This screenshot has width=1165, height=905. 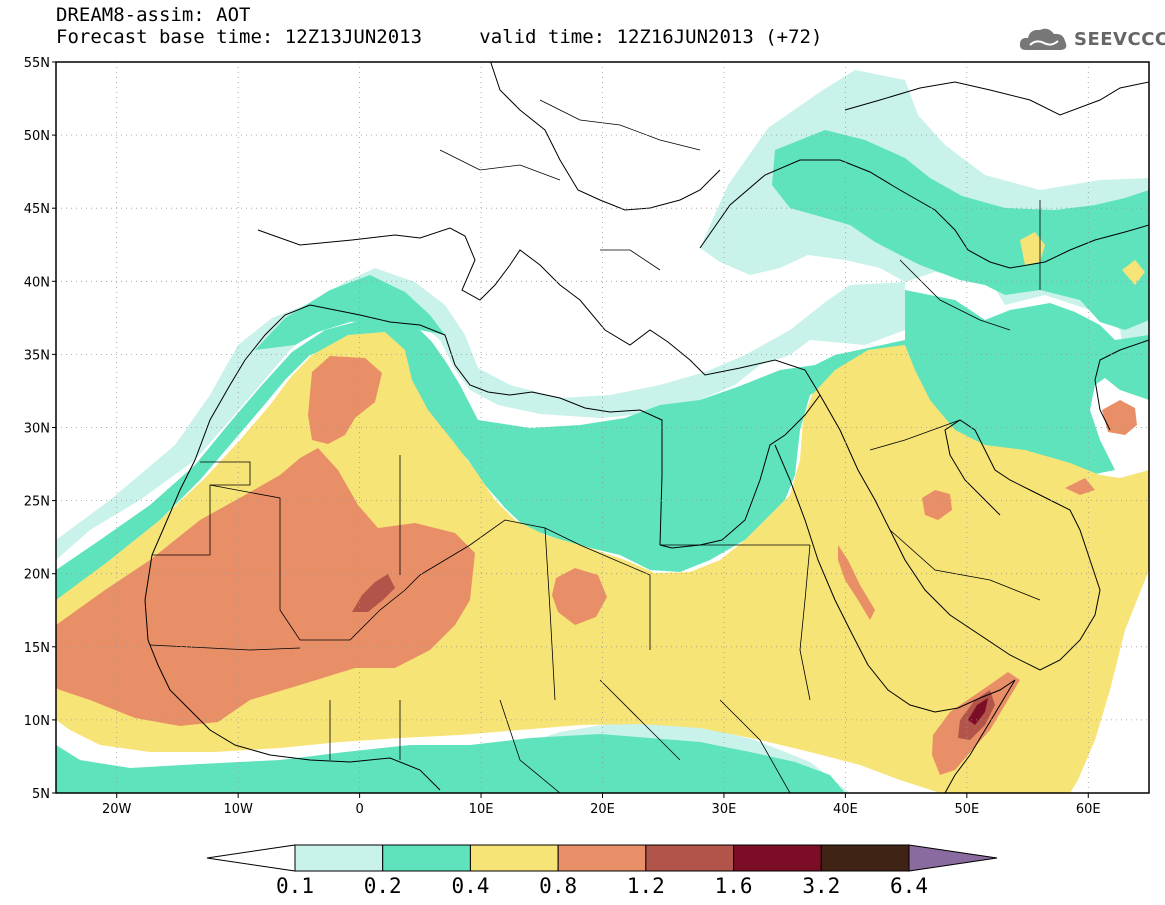 What do you see at coordinates (295, 886) in the screenshot?
I see `colorbar-label: 0.1` at bounding box center [295, 886].